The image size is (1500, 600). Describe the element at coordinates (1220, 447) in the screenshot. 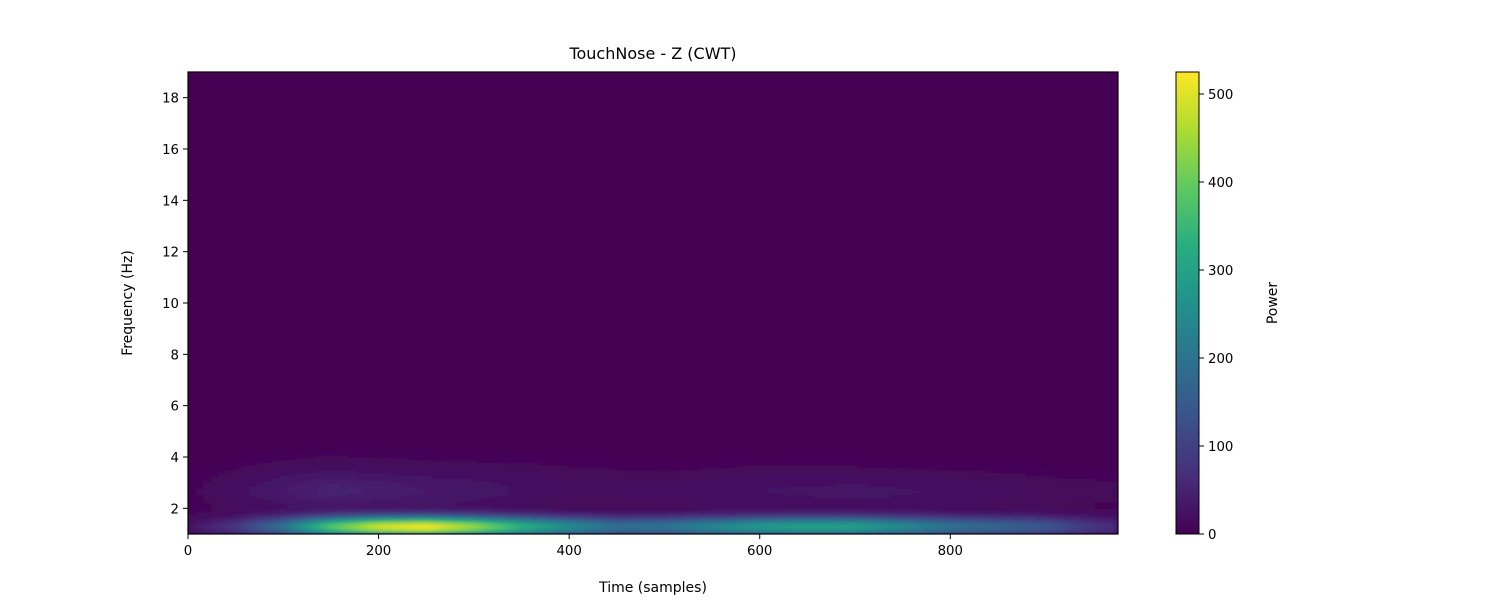

I see `colorbar-tick-label: 100` at that location.